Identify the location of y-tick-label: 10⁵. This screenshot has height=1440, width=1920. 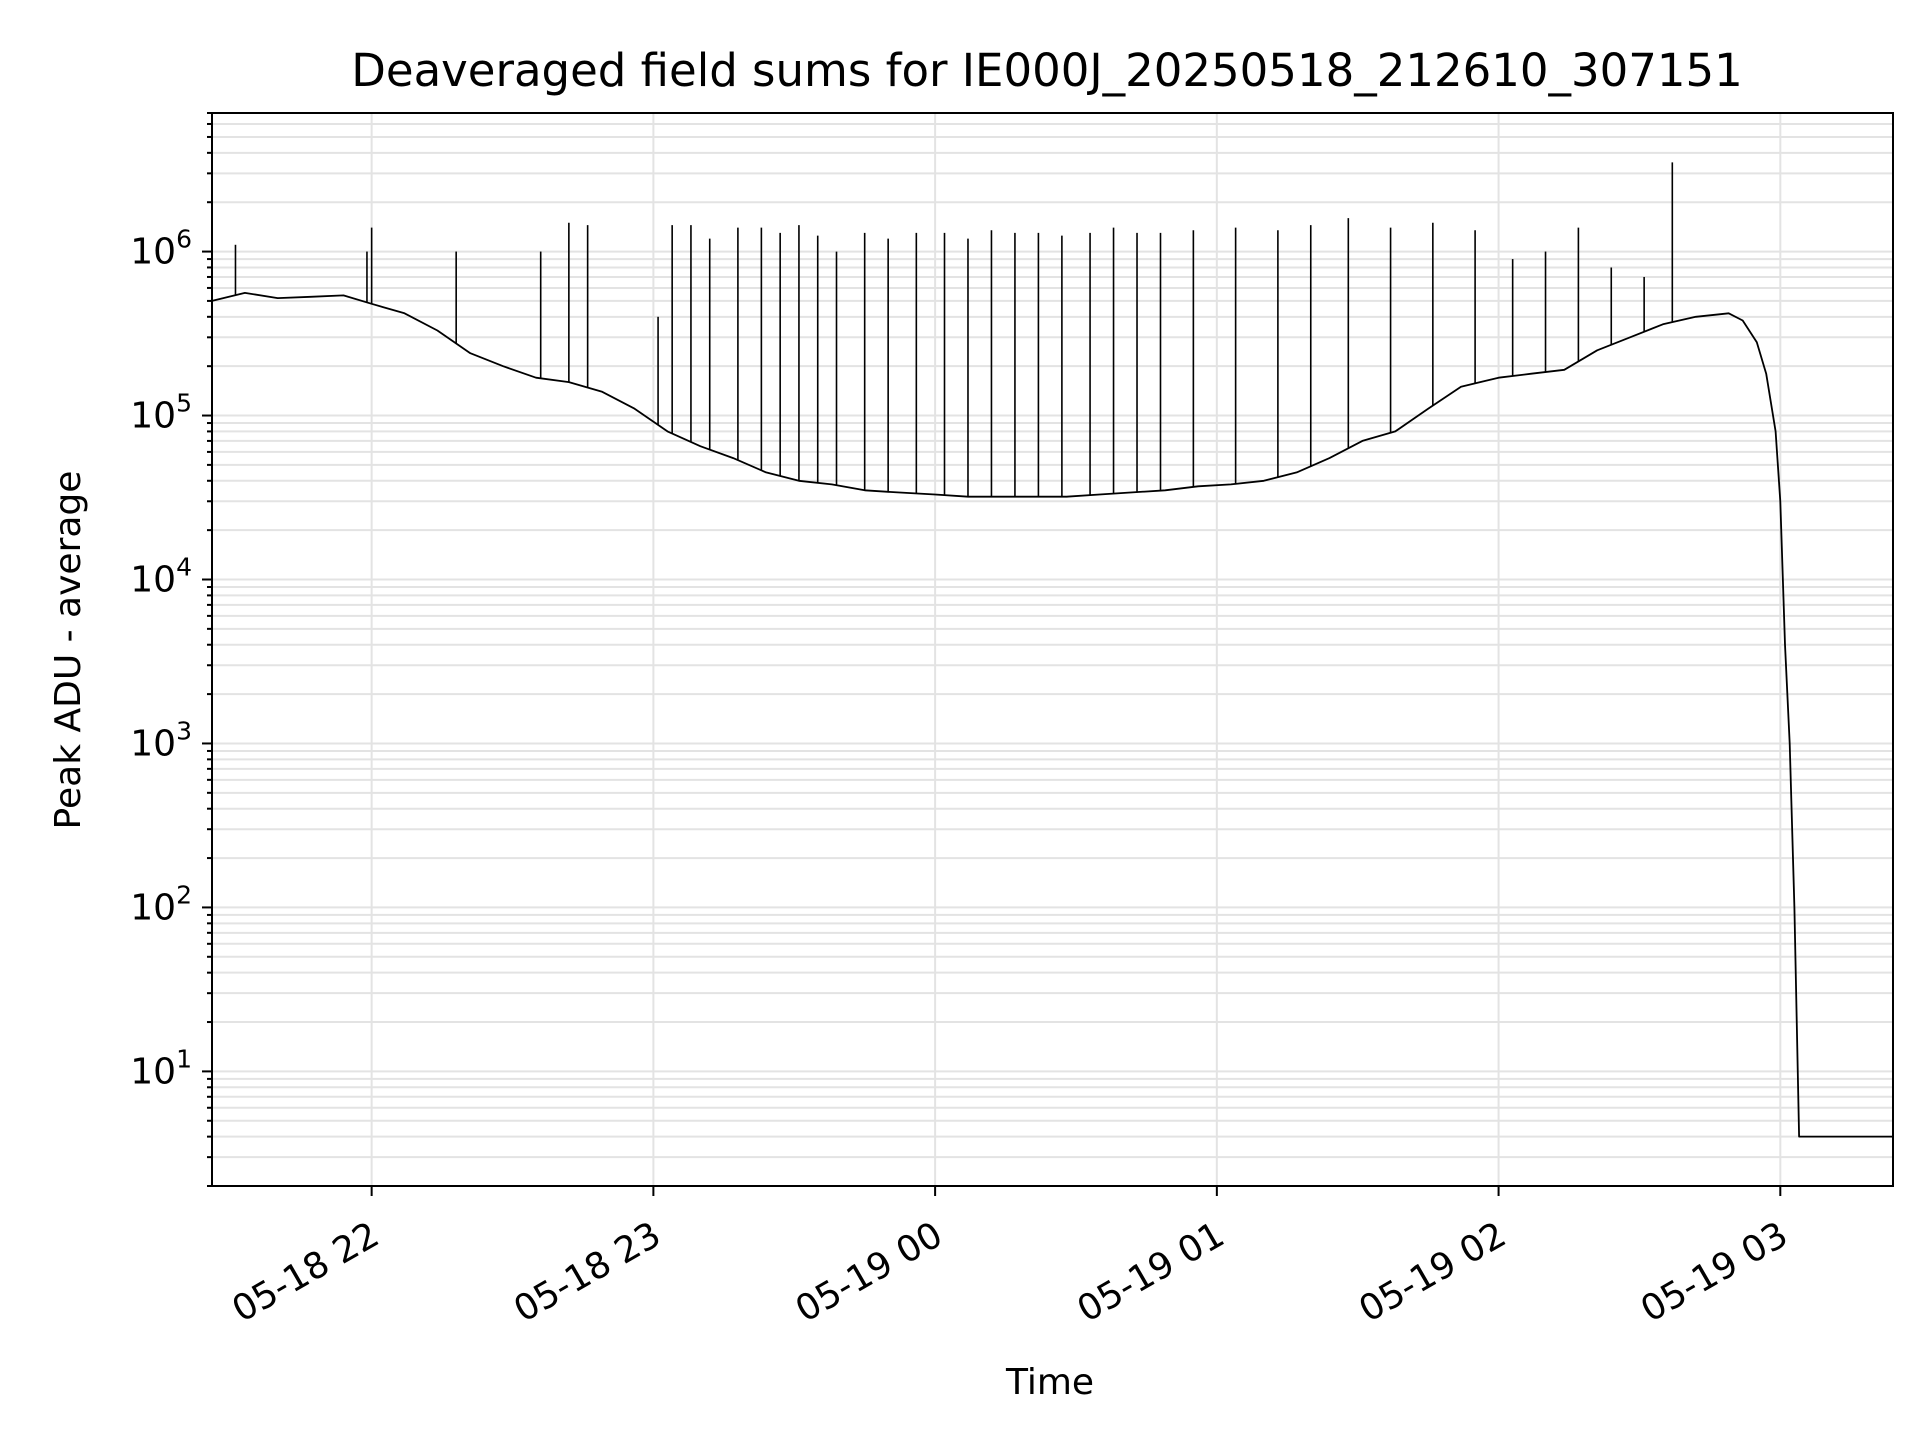
(161, 413).